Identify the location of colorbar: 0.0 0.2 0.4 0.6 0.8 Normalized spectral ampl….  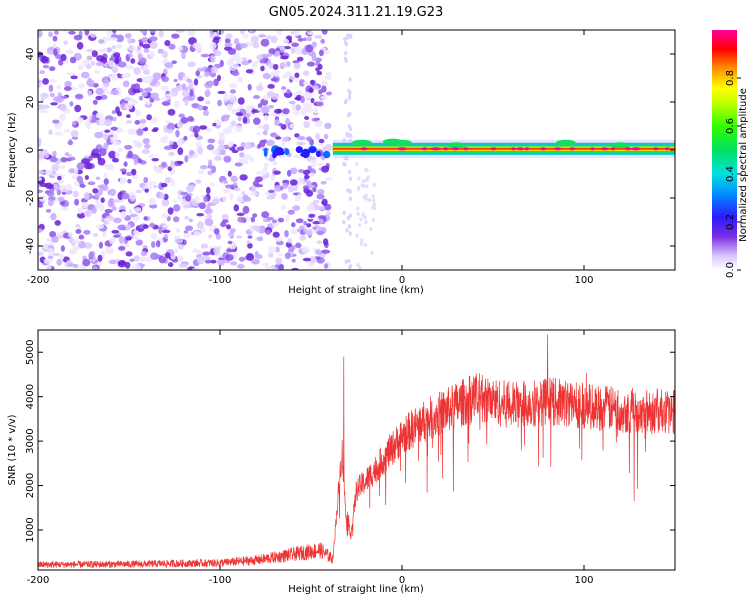
(730, 154).